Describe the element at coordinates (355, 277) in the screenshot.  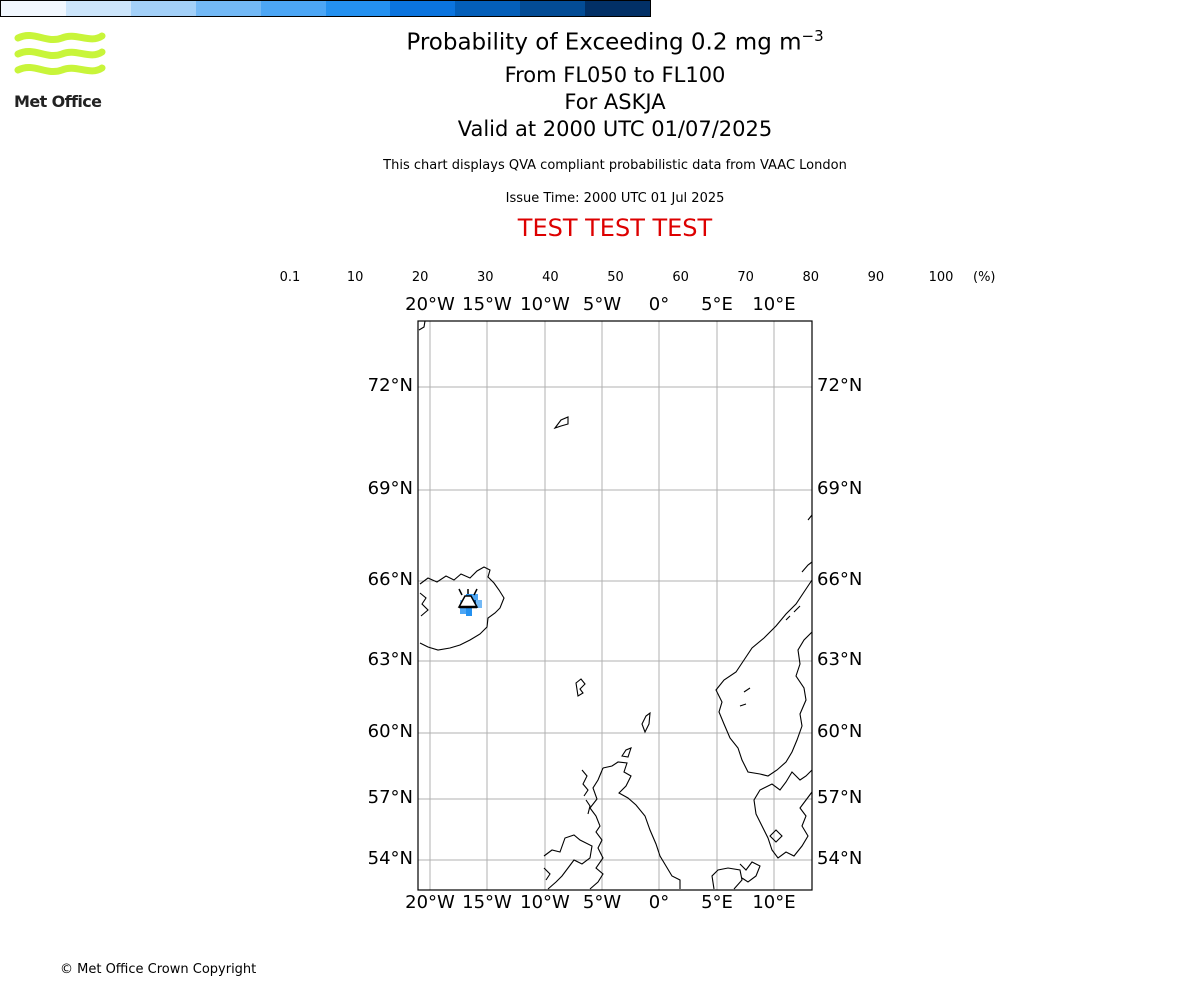
I see `colorbar-tick-label: 10` at that location.